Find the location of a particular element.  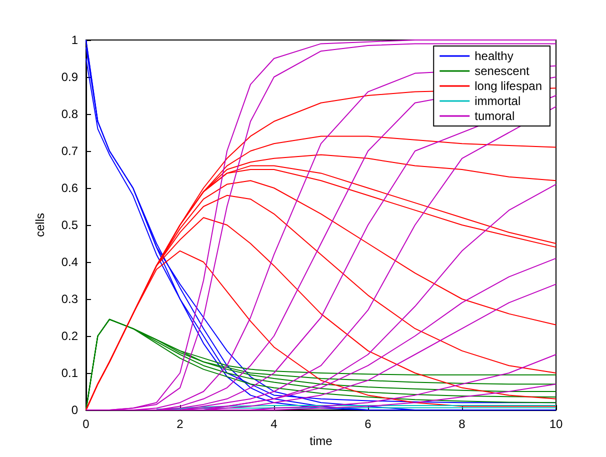

y-tick-label: 0.3 is located at coordinates (69, 299).